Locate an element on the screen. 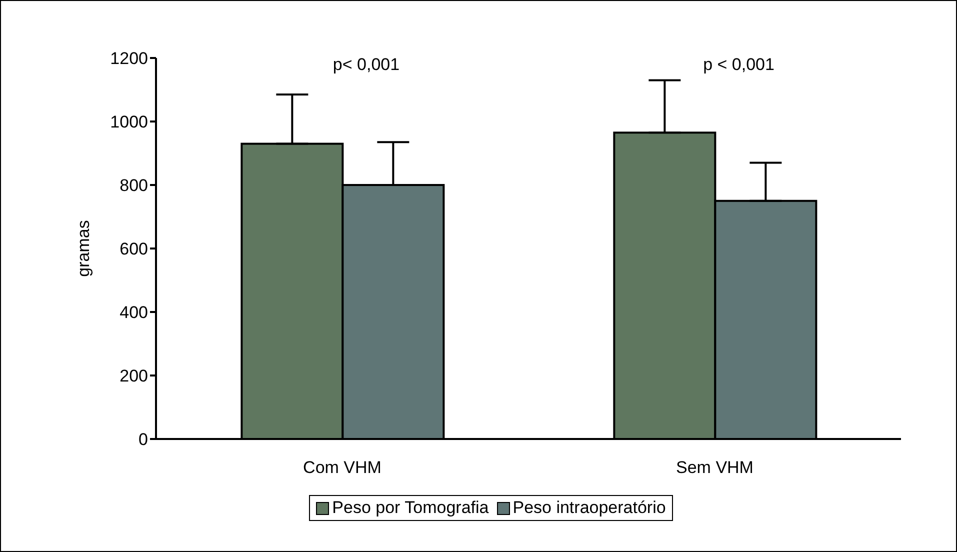 Image resolution: width=957 pixels, height=552 pixels. x-tick-label: Sem VHM is located at coordinates (715, 468).